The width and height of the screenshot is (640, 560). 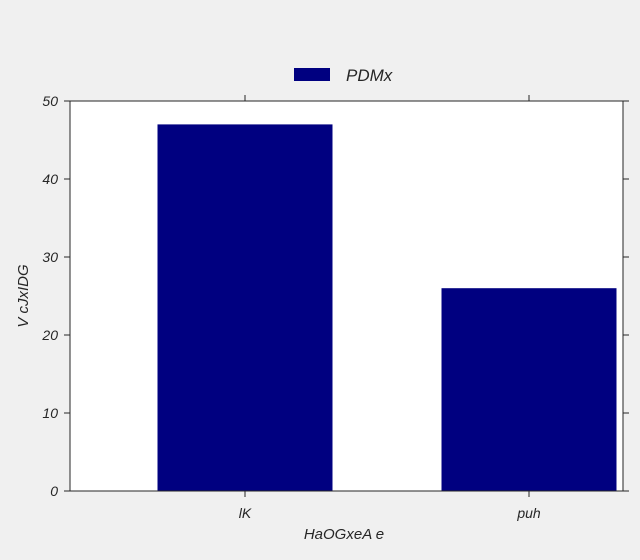 I want to click on legend-swatch, so click(x=312, y=74).